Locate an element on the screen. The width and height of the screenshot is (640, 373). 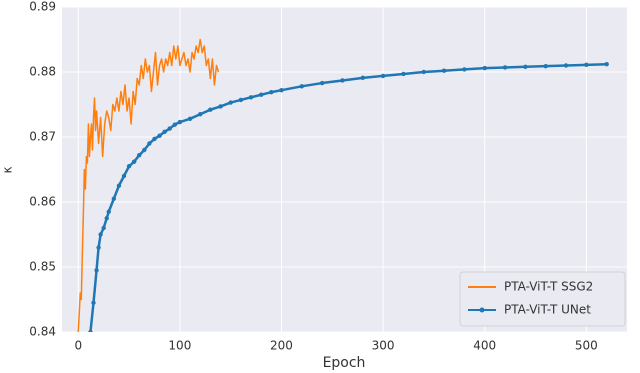
y-tick-label: 0.88 is located at coordinates (42, 72).